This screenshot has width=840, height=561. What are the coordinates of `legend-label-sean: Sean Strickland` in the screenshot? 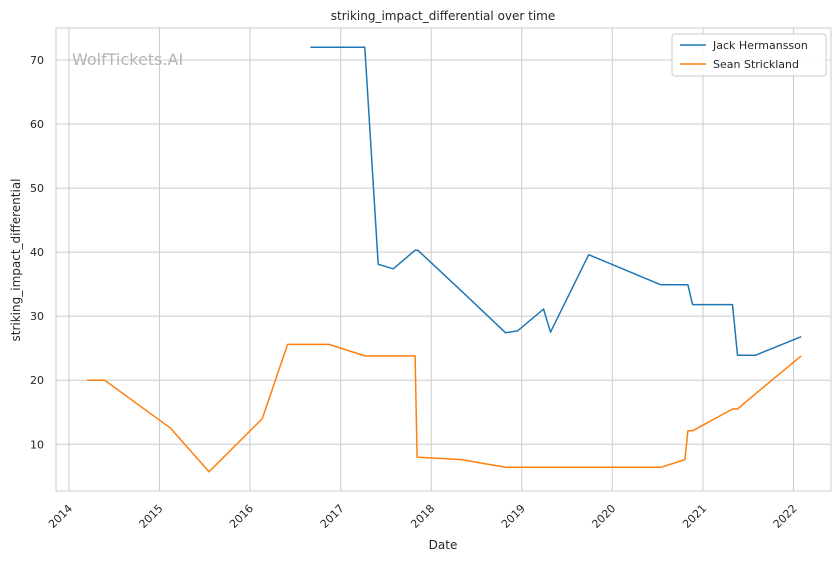 It's located at (756, 64).